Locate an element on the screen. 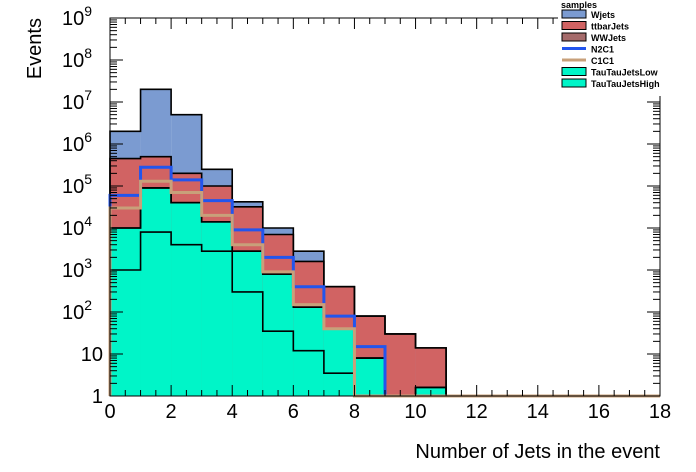 The width and height of the screenshot is (696, 472). y-tick-label: 10⁵ is located at coordinates (77, 184).